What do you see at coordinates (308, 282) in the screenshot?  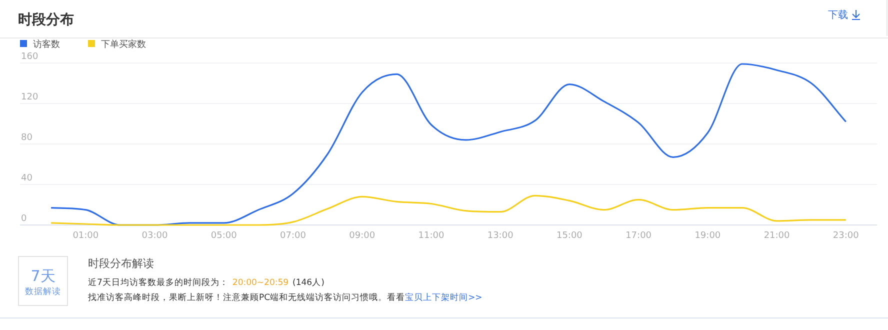 I see `text: (146人)` at bounding box center [308, 282].